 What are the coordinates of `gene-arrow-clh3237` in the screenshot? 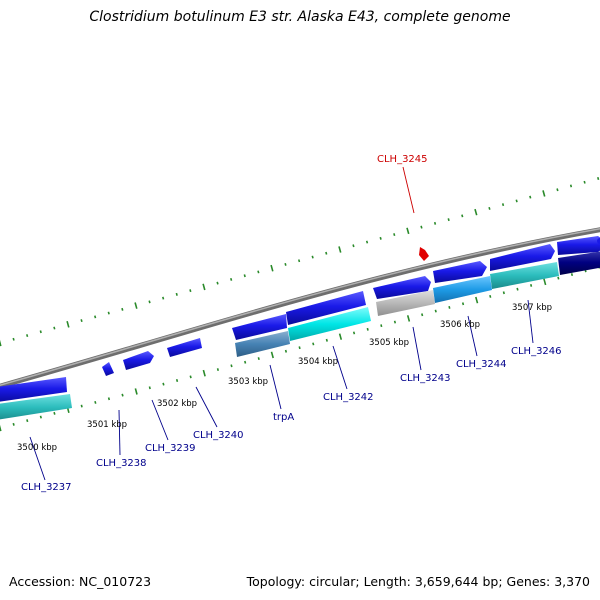 It's located at (33, 390).